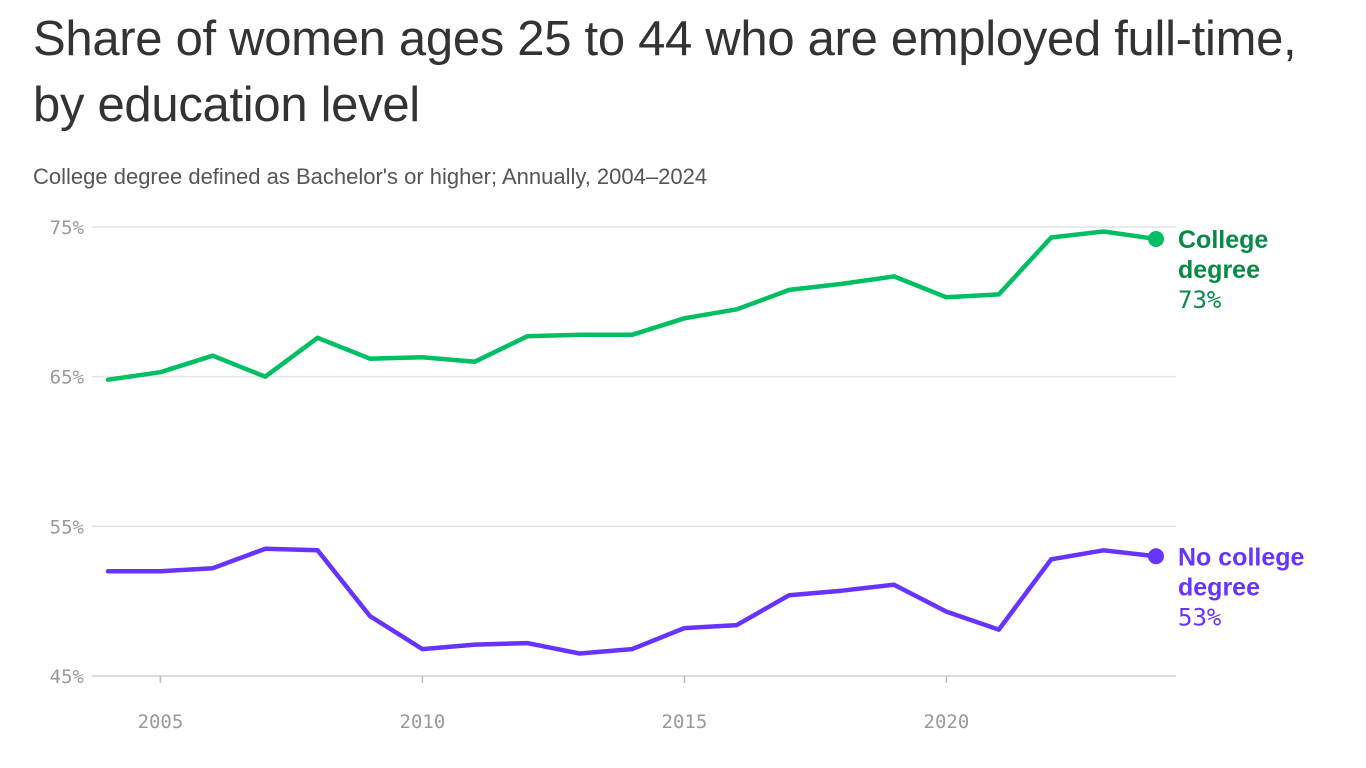  What do you see at coordinates (1156, 556) in the screenshot?
I see `end-point-dot-no-college-degree` at bounding box center [1156, 556].